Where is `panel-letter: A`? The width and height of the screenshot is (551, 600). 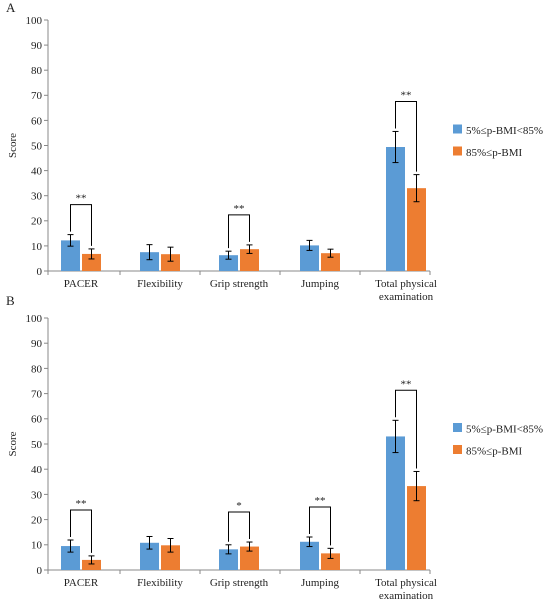 panel-letter: A is located at coordinates (11, 7).